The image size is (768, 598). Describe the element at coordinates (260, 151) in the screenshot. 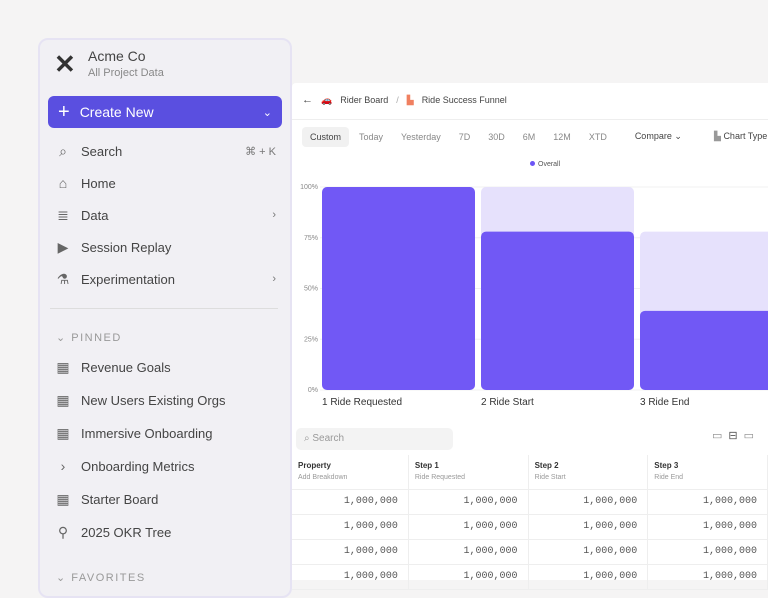

I see `shortcut: ⌘ + K` at that location.